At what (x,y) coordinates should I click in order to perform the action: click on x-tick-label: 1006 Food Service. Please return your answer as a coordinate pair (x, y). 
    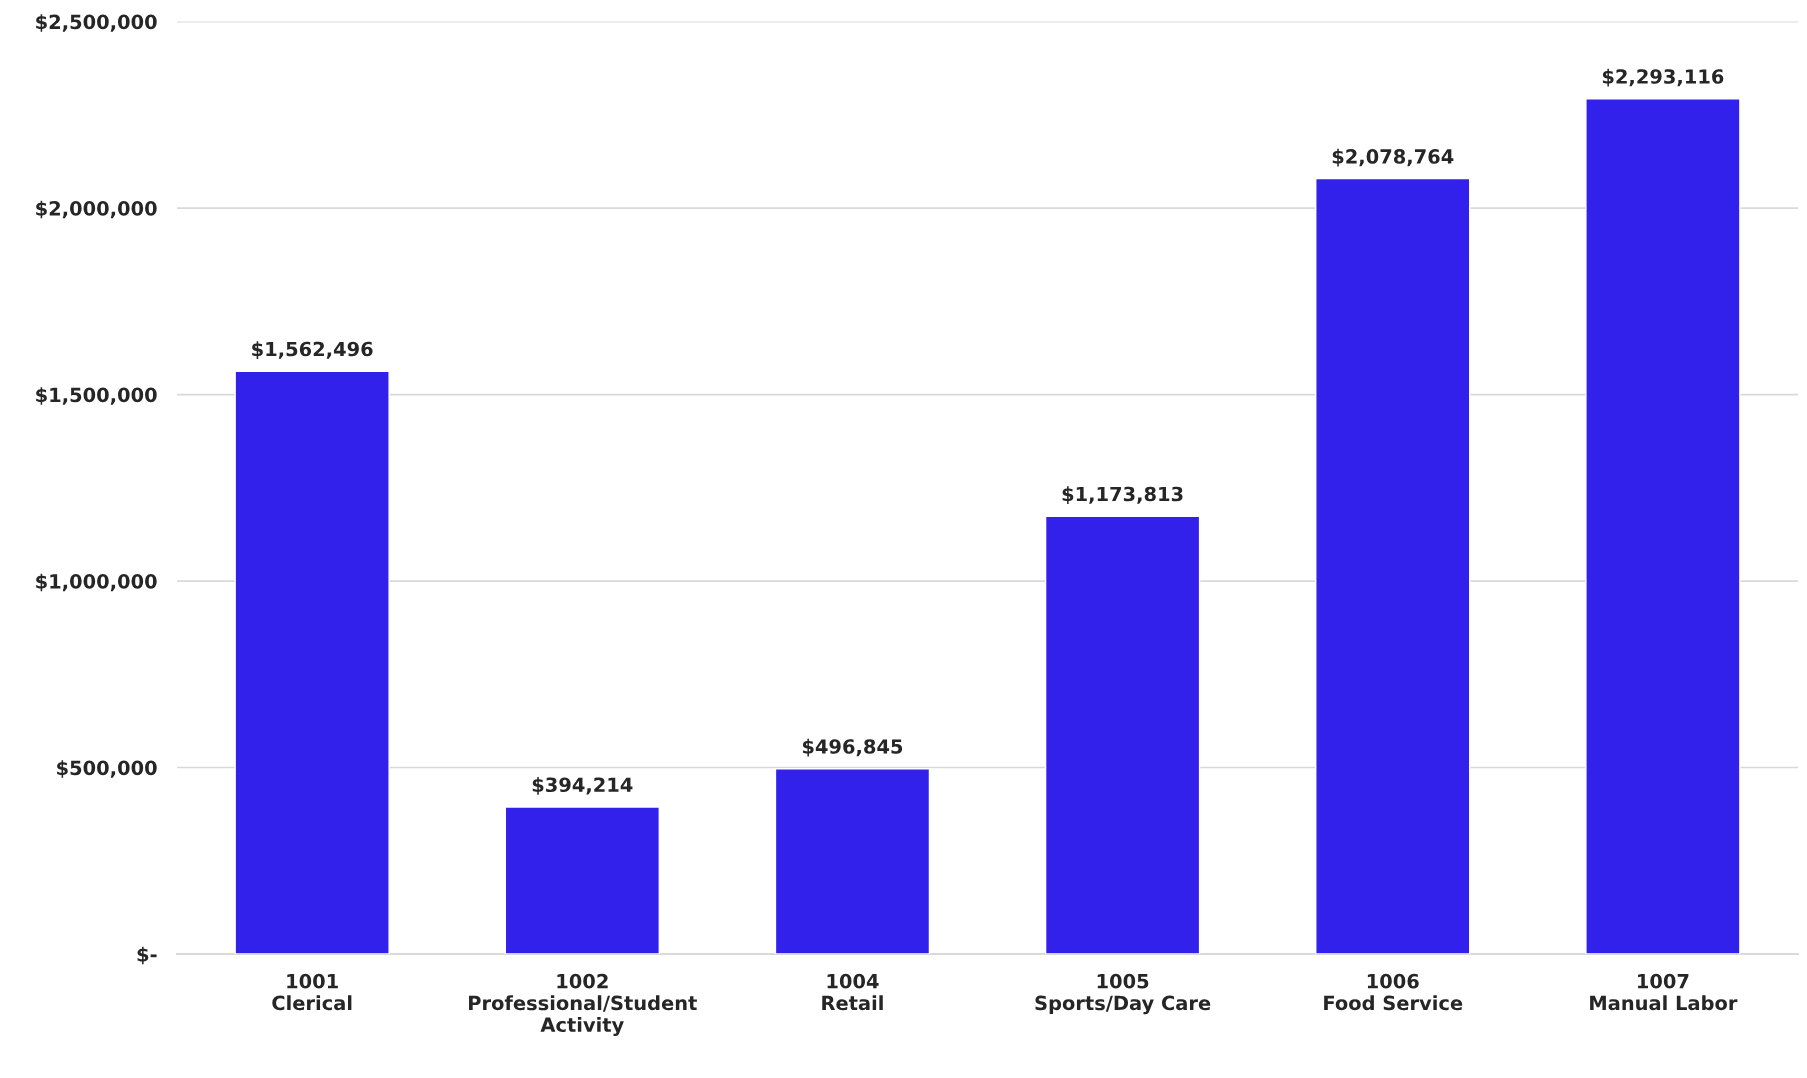
    Looking at the image, I should click on (1393, 992).